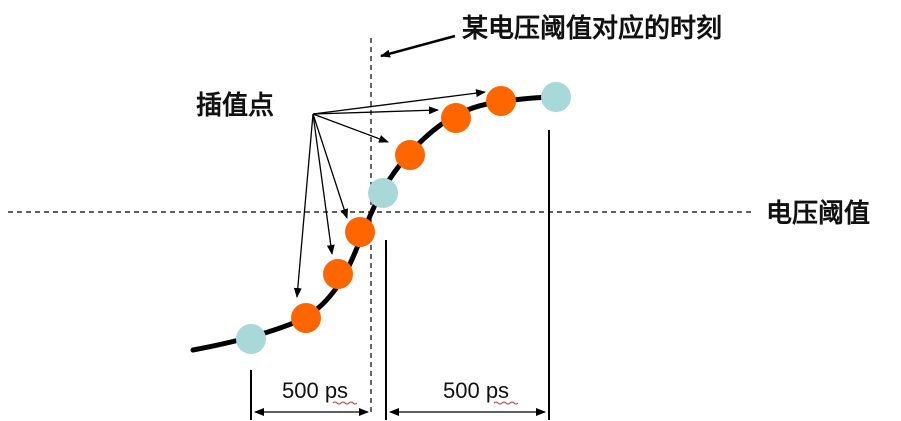  What do you see at coordinates (251, 339) in the screenshot?
I see `sample-point-start` at bounding box center [251, 339].